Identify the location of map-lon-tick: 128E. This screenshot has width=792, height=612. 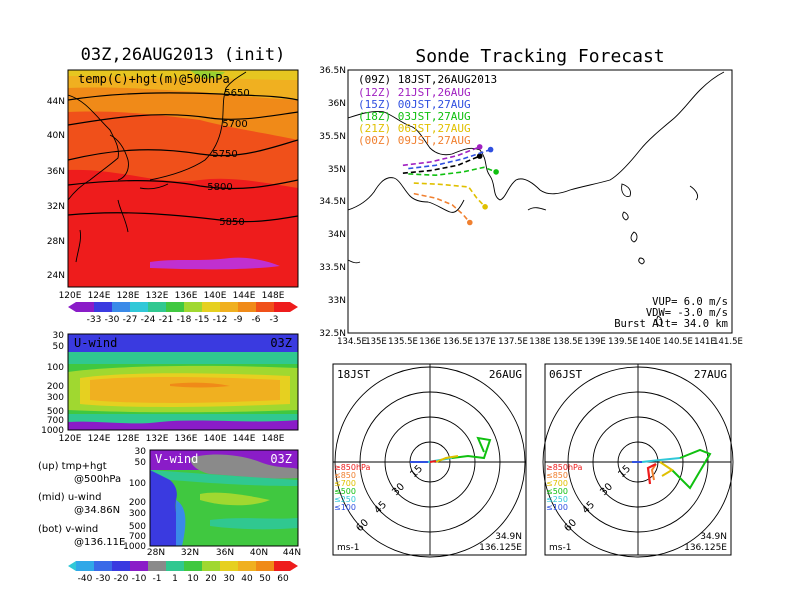
(128, 296).